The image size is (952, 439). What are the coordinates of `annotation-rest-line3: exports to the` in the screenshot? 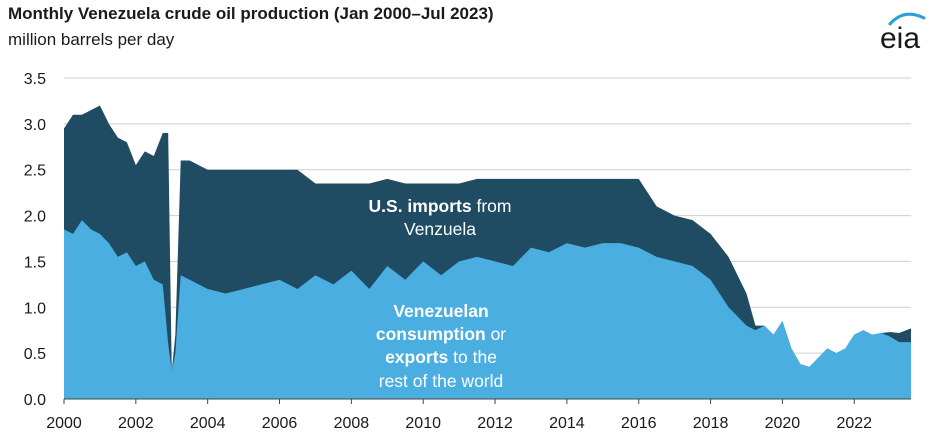 It's located at (441, 357).